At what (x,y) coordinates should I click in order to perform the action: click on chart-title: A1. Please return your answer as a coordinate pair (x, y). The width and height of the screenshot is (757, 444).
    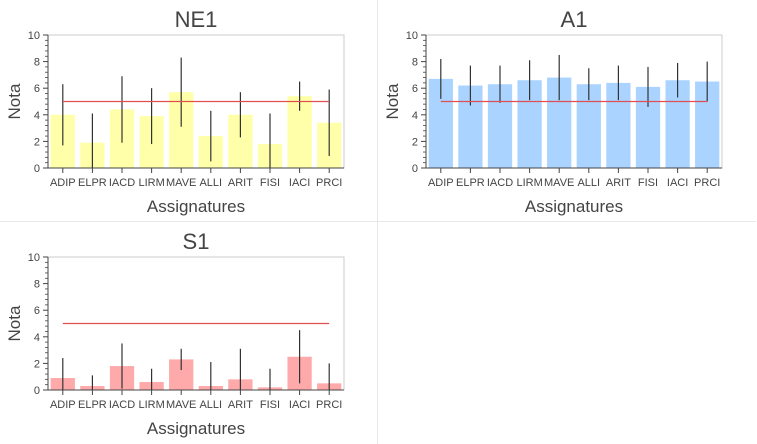
    Looking at the image, I should click on (574, 19).